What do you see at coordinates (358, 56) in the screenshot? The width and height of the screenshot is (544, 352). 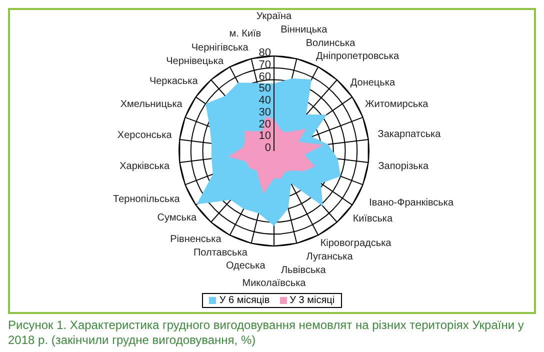 I see `spoke-label: Дніпропетровська` at bounding box center [358, 56].